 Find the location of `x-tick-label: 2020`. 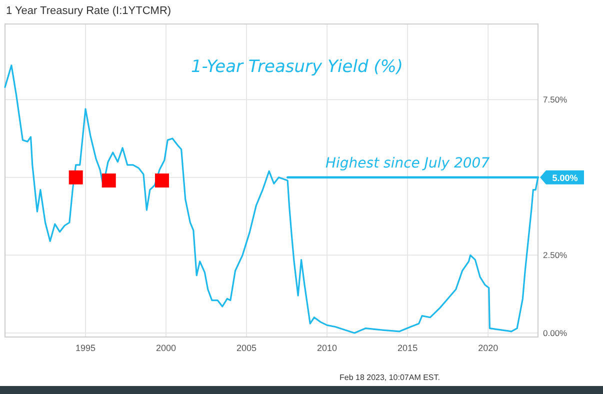

x-tick-label: 2020 is located at coordinates (488, 348).